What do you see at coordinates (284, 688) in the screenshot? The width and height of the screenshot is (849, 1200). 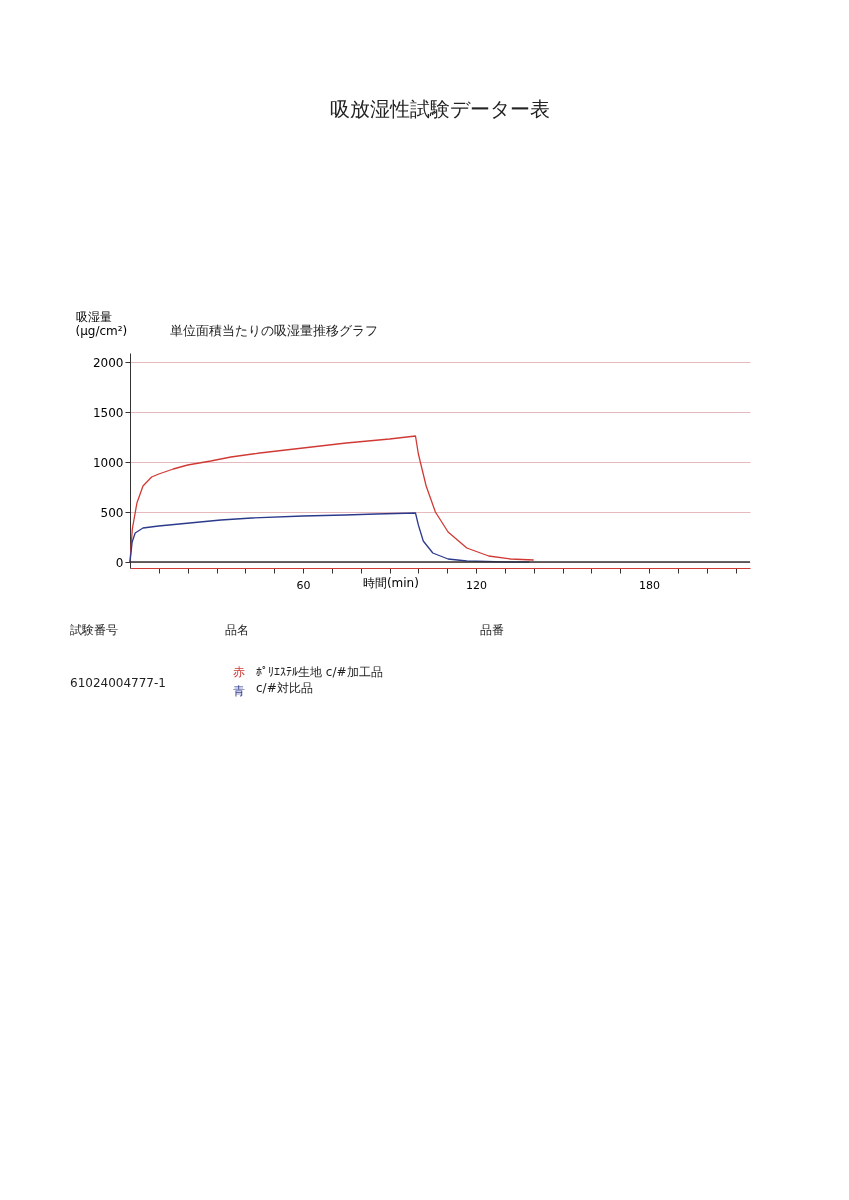 I see `text: c/#対比品` at bounding box center [284, 688].